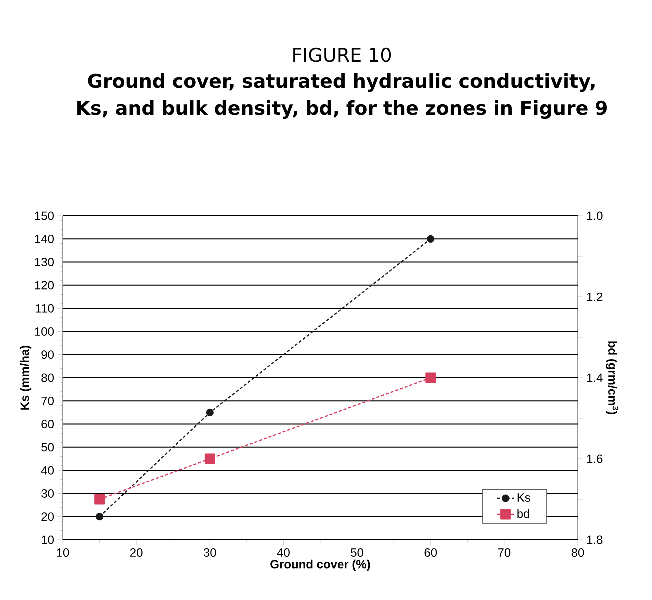 Image resolution: width=652 pixels, height=600 pixels. Describe the element at coordinates (595, 459) in the screenshot. I see `y2-tick-label: 1.6` at that location.